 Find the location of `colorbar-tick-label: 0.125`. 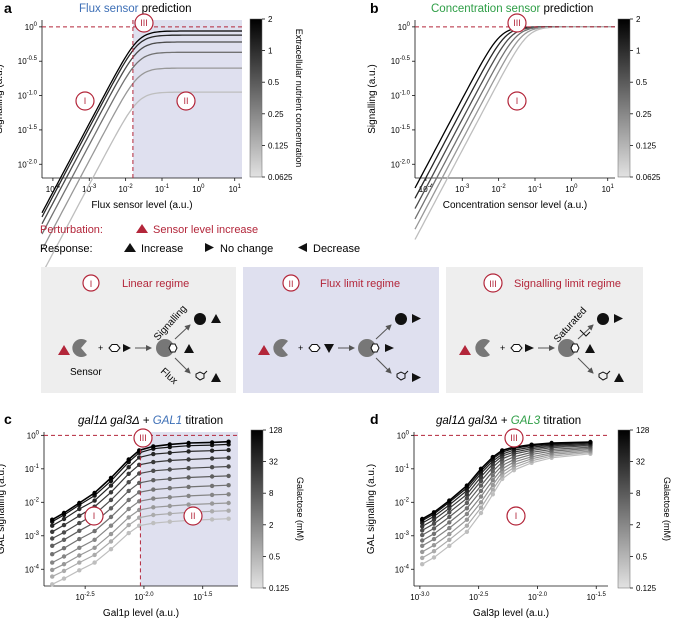

colorbar-tick-label: 0.125 is located at coordinates (278, 145).